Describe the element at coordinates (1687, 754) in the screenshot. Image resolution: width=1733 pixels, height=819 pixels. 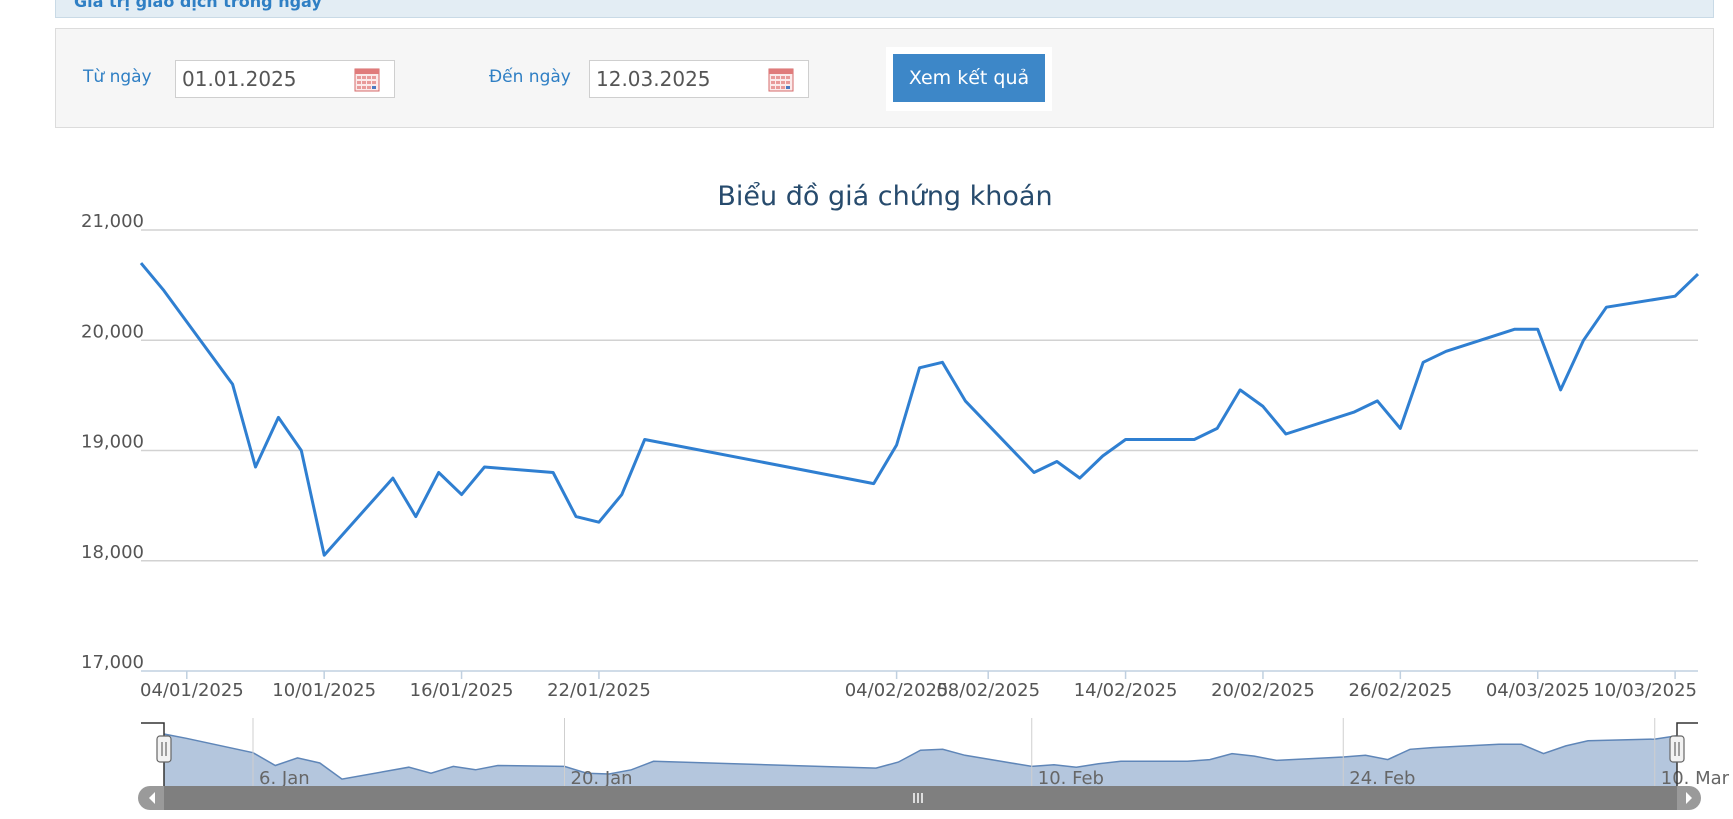
I see `navigator-right-edge` at that location.